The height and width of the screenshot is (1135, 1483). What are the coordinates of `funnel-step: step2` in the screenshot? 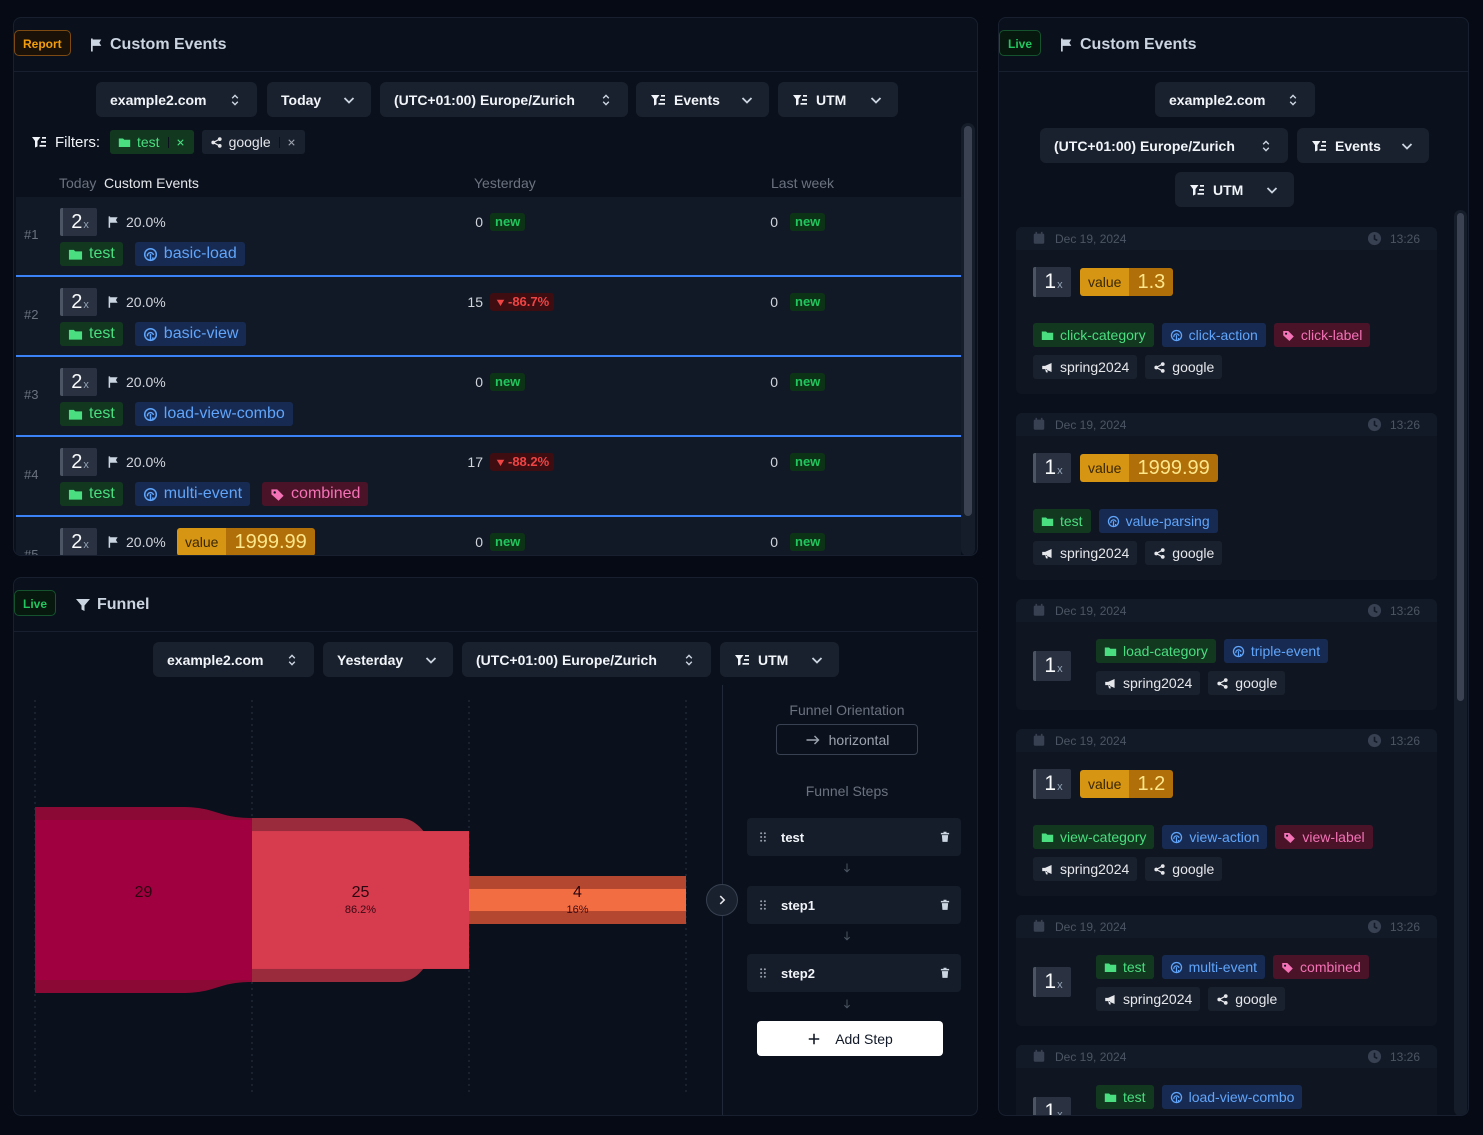 It's located at (854, 973).